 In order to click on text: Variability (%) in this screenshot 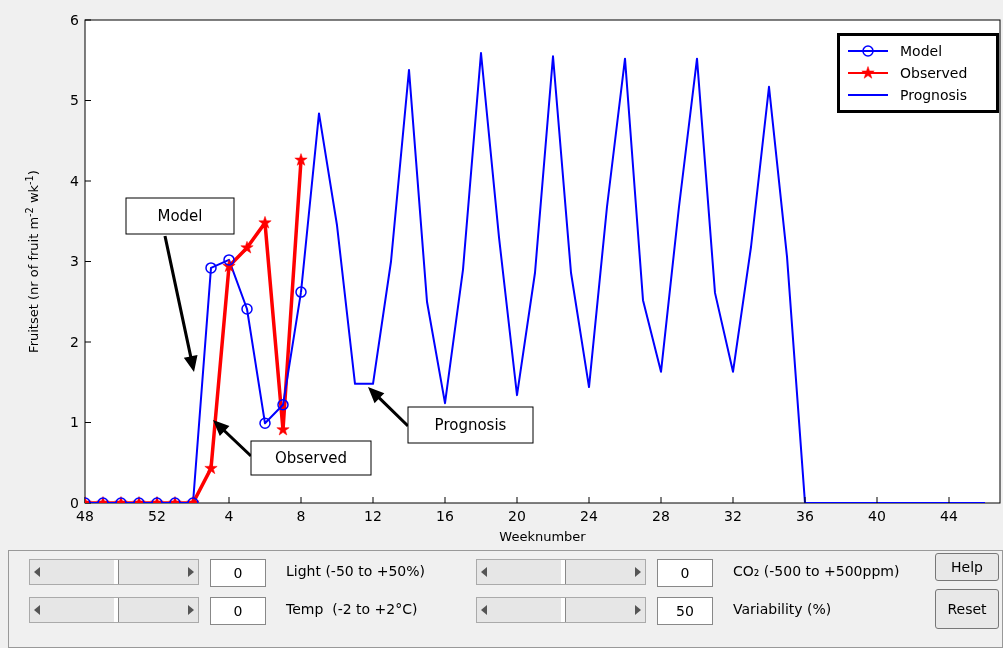, I will do `click(782, 609)`.